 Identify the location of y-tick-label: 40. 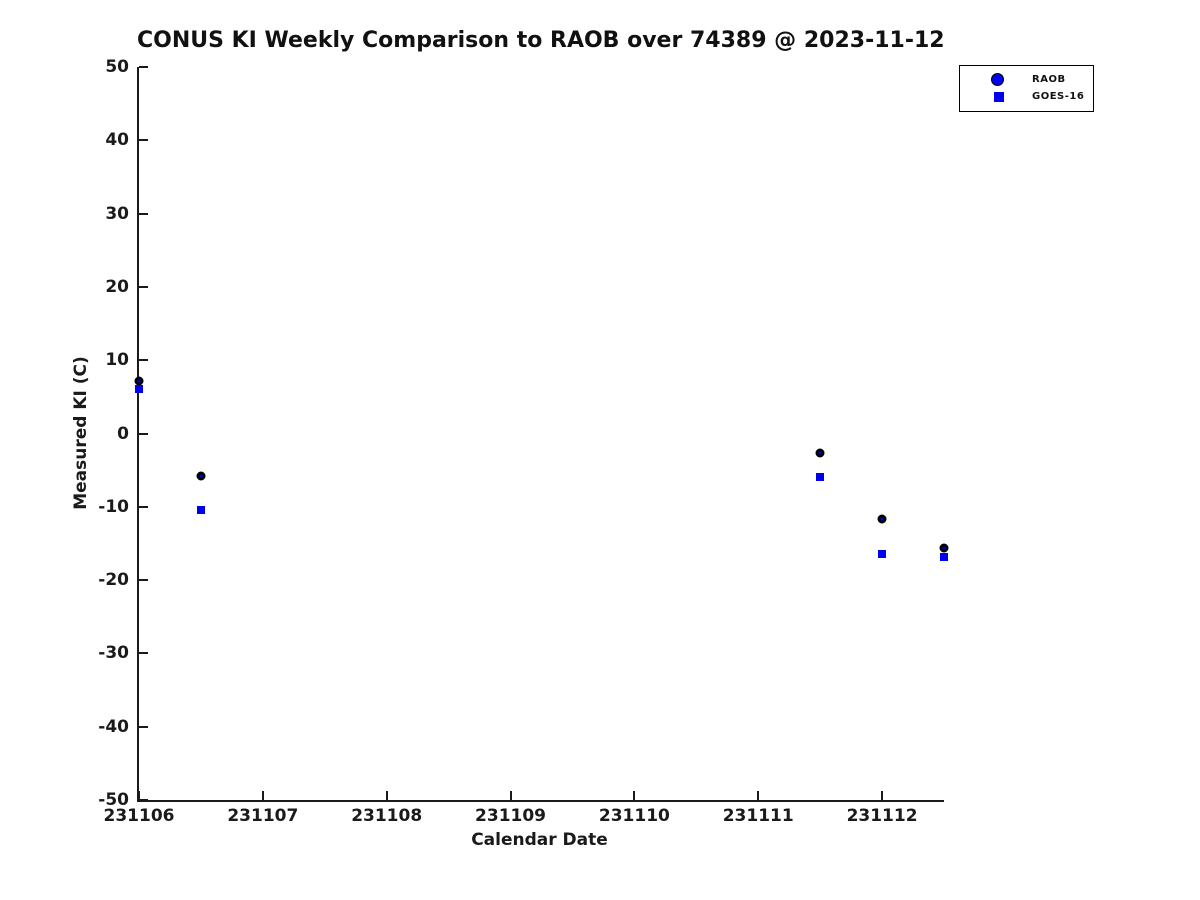
(117, 140).